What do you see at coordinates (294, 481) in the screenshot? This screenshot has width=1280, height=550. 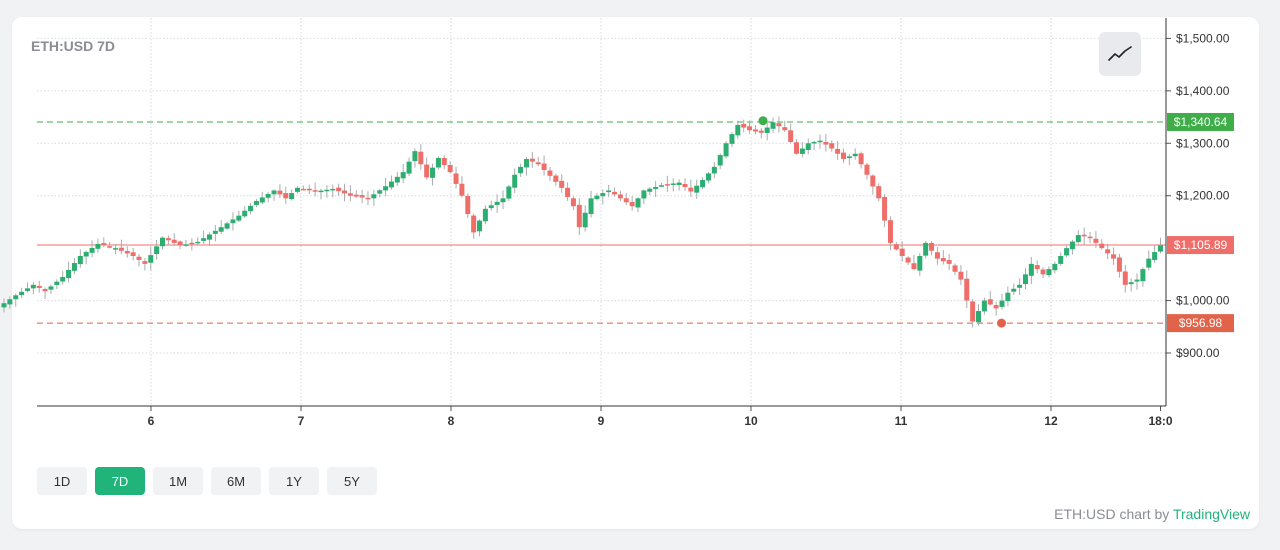 I see `range-button-1y: 1Y` at bounding box center [294, 481].